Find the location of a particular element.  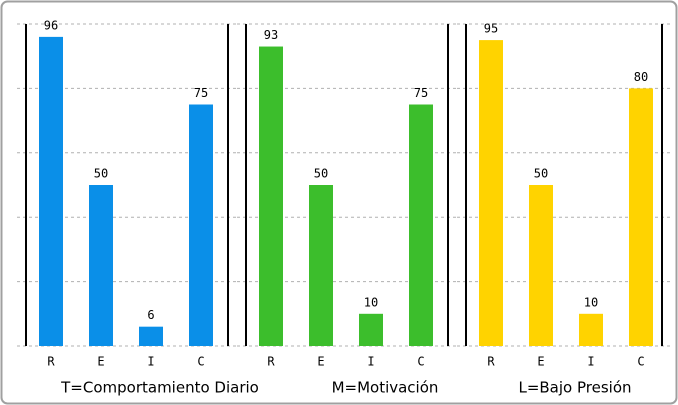

data-label: 95 is located at coordinates (491, 29).